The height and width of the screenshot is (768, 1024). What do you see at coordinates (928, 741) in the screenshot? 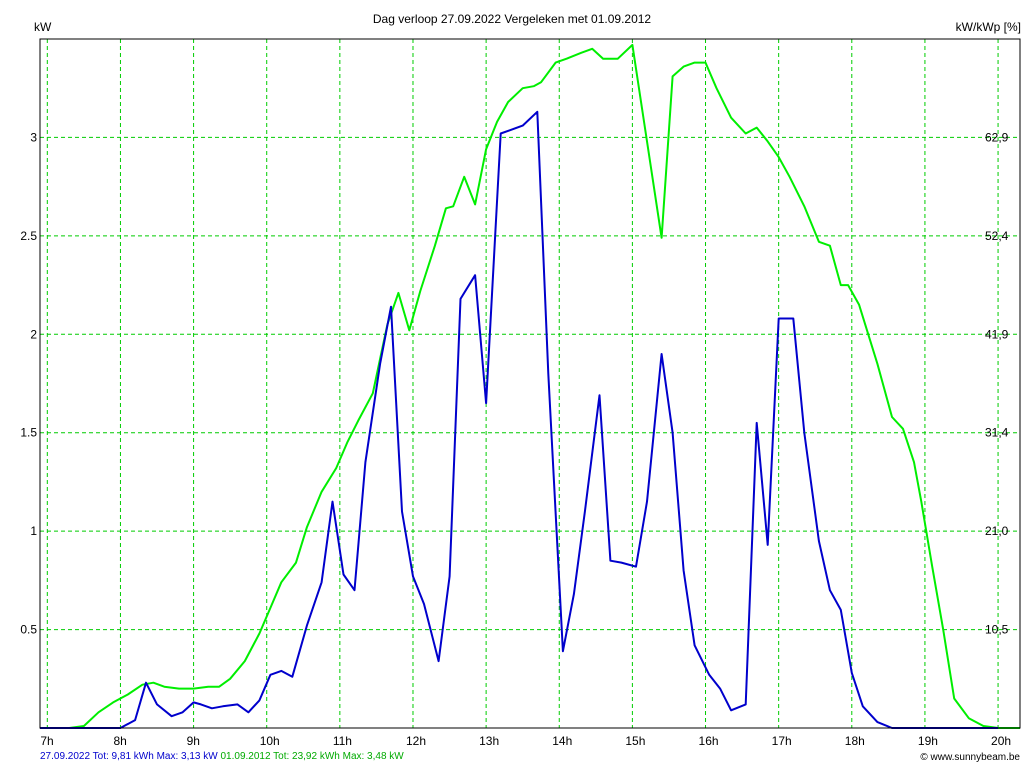
I see `x-tick-label: 19h` at bounding box center [928, 741].